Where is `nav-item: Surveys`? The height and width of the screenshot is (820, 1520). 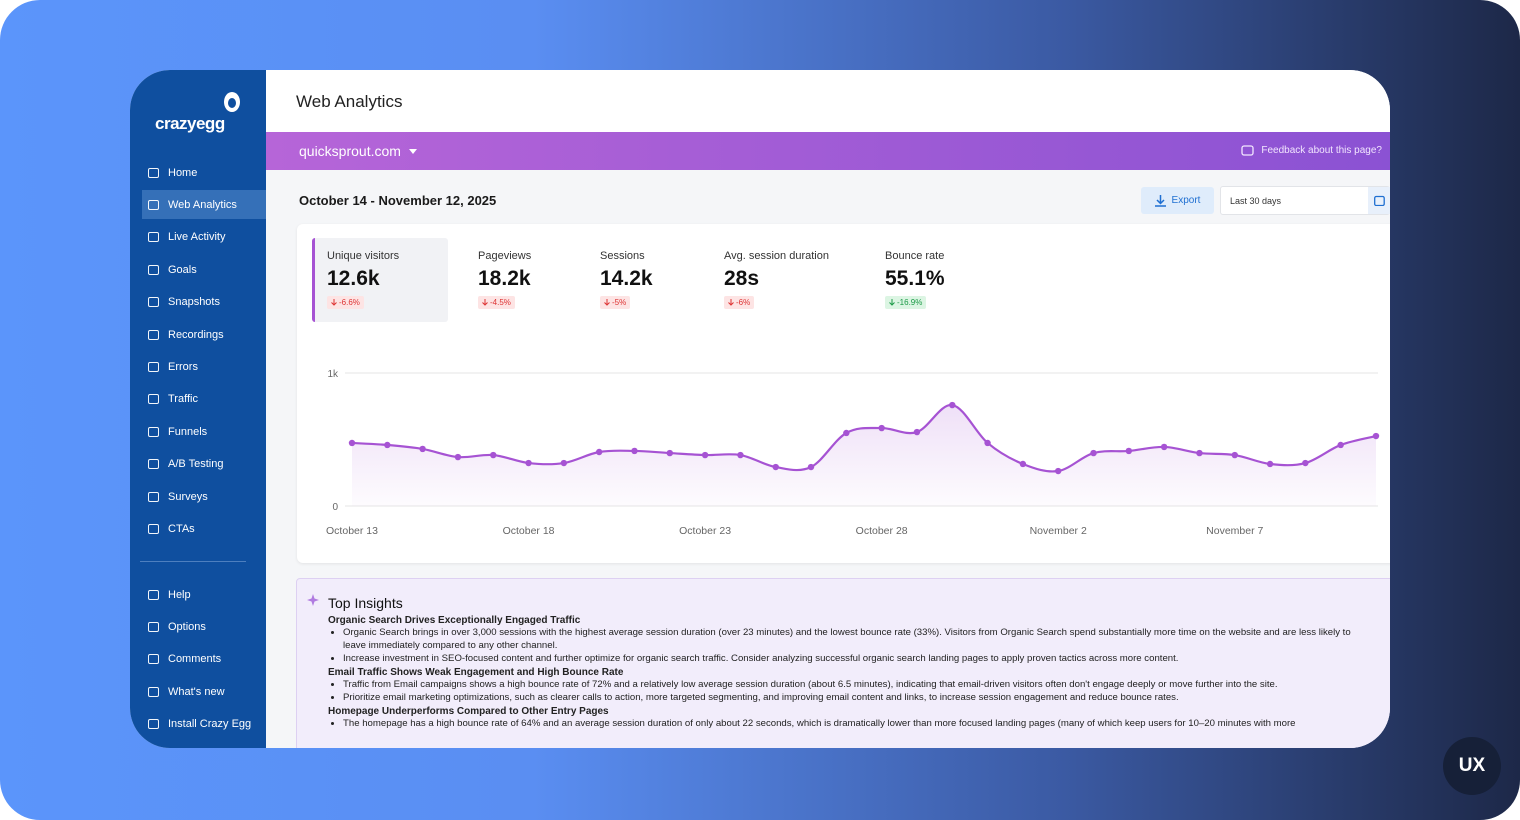 nav-item: Surveys is located at coordinates (204, 496).